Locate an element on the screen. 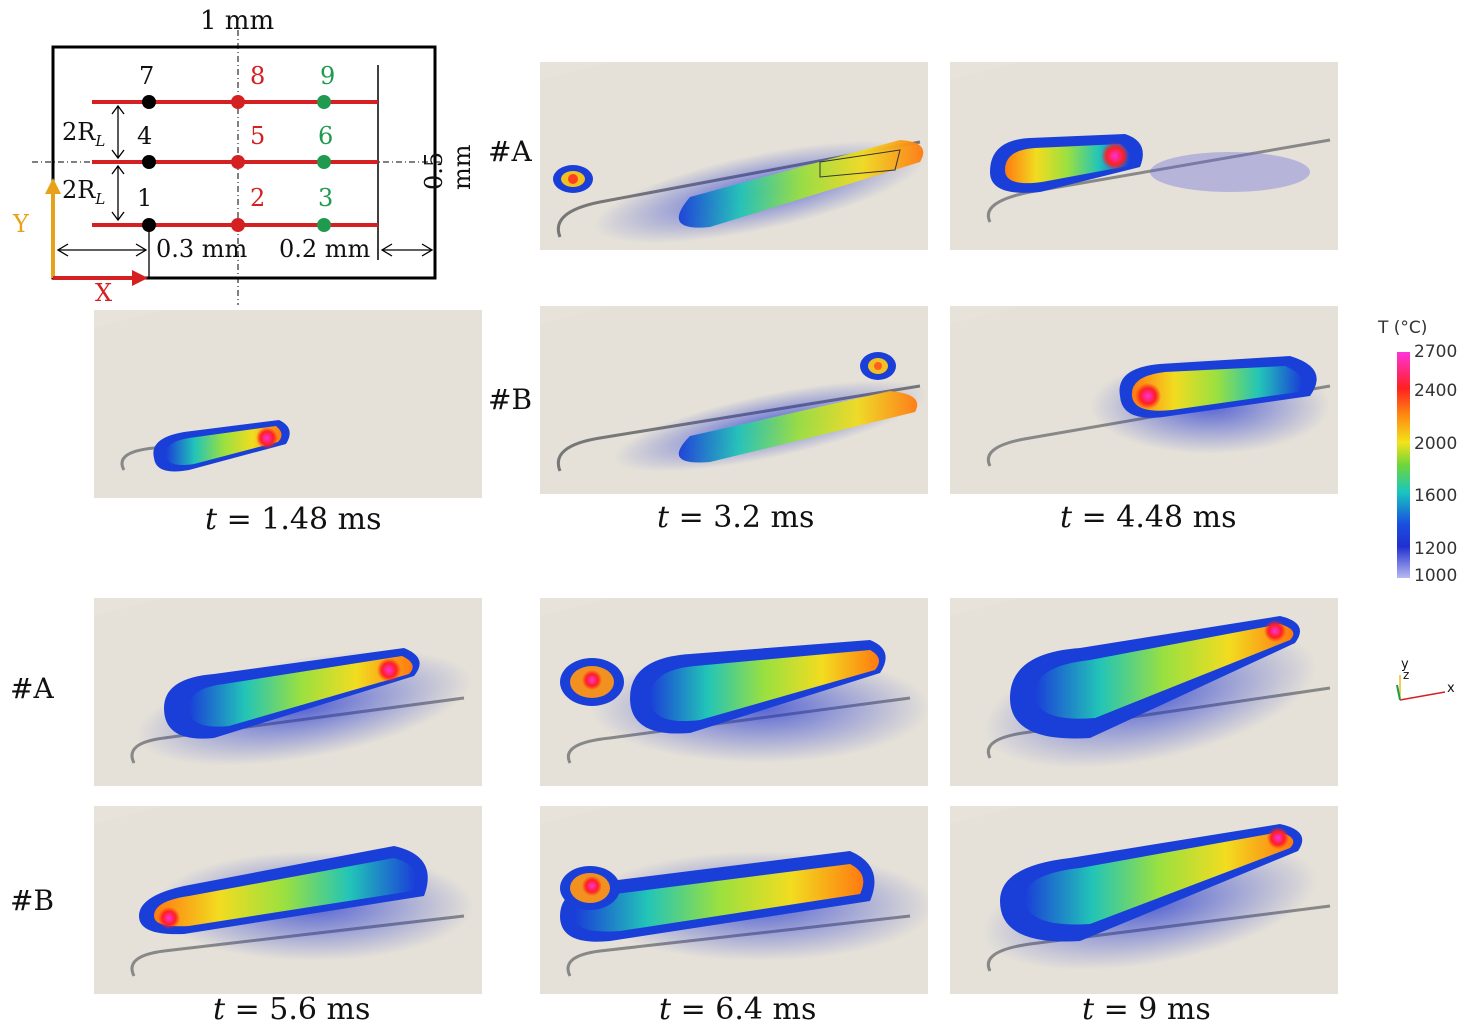 The image size is (1464, 1029). sim-panel-a-9ms is located at coordinates (1144, 692).